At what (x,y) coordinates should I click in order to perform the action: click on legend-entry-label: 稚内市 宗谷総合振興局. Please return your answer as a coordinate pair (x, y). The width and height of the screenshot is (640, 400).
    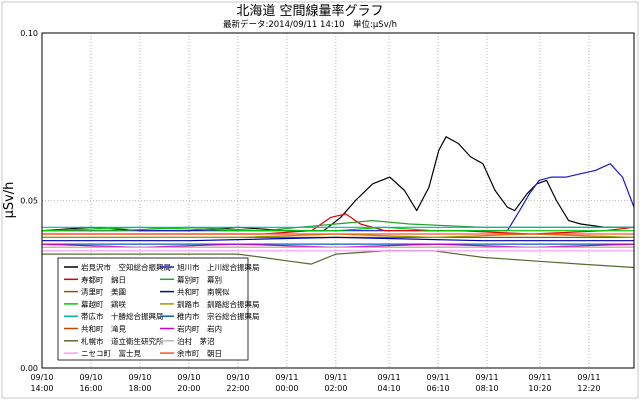
    Looking at the image, I should click on (218, 316).